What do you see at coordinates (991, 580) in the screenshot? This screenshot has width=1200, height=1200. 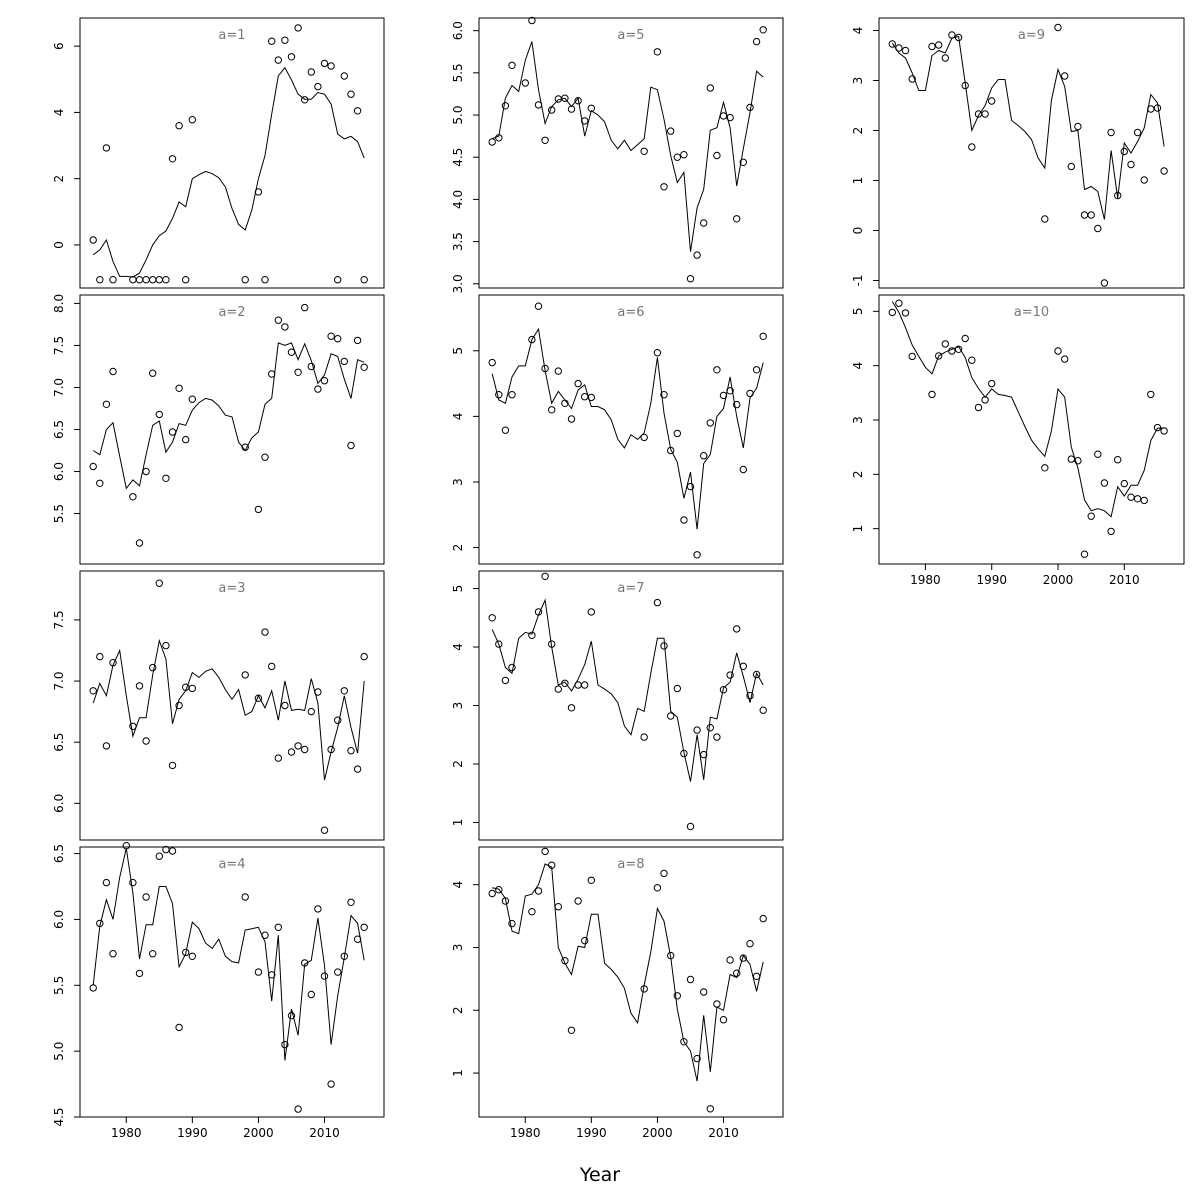 I see `x-tick-label: 1990` at bounding box center [991, 580].